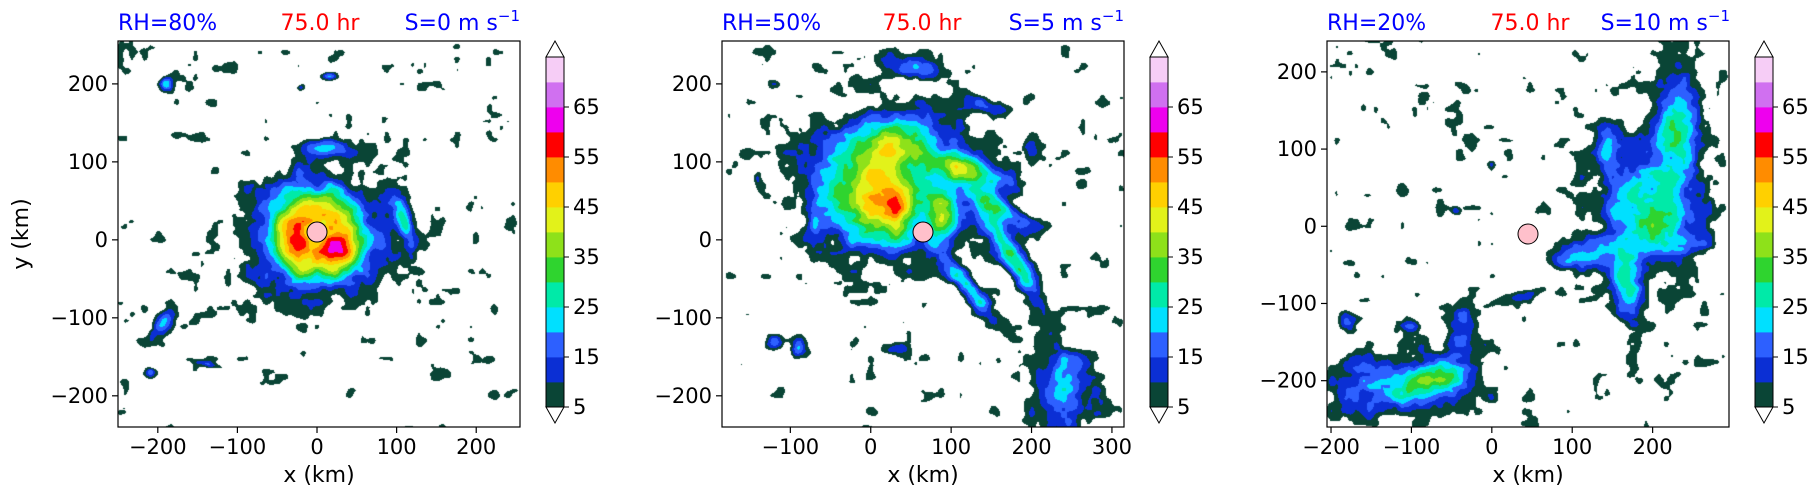  I want to click on colorbar-2: 5 15 25 35 45 55 65, so click(1176, 232).